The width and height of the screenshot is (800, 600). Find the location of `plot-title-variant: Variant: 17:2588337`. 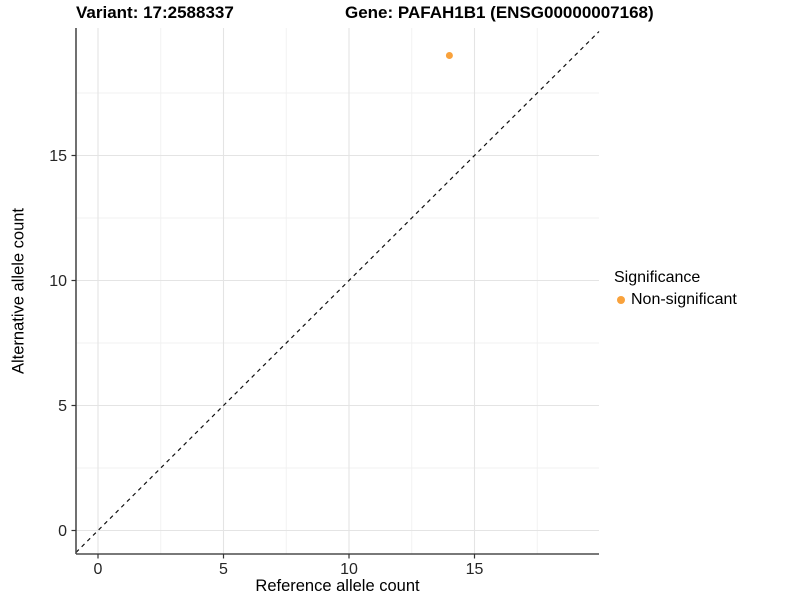

plot-title-variant: Variant: 17:2588337 is located at coordinates (155, 12).